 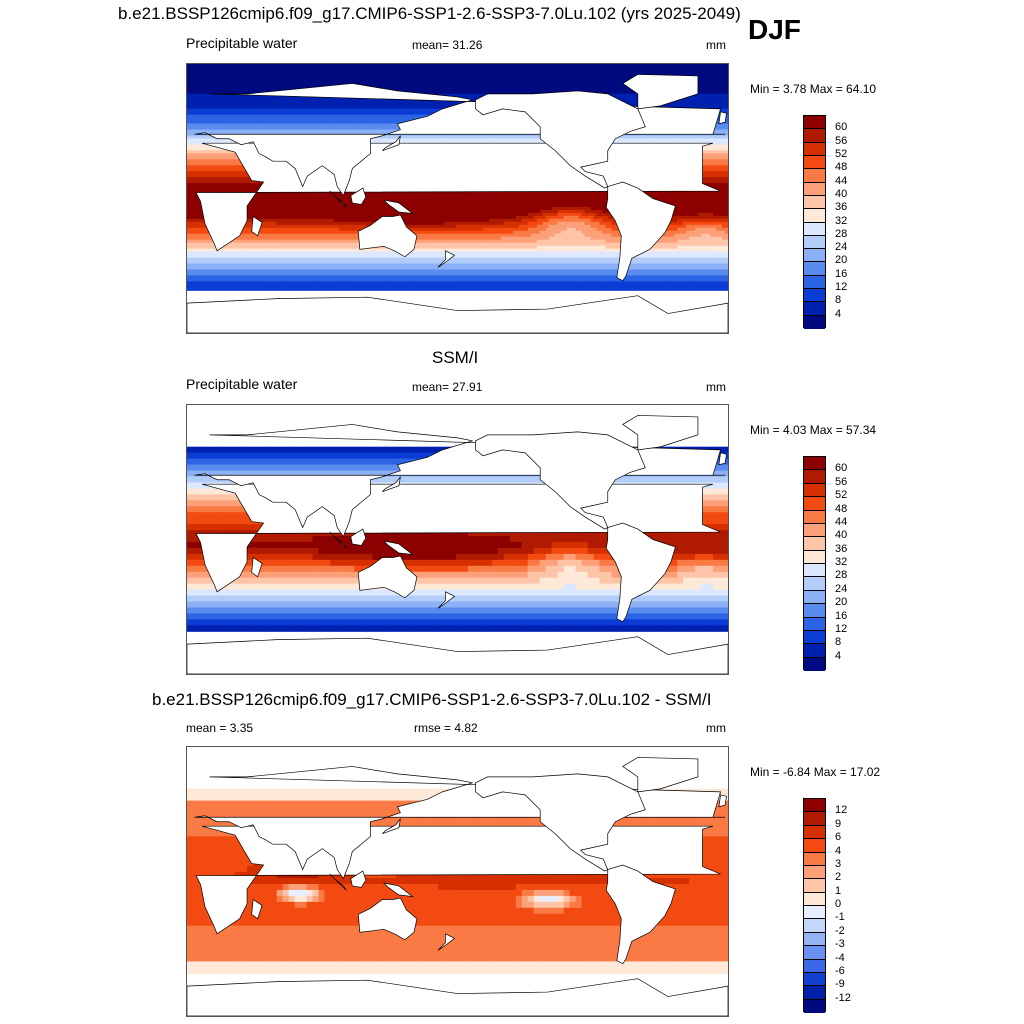 I want to click on colorbar-tick-label: 24, so click(x=841, y=588).